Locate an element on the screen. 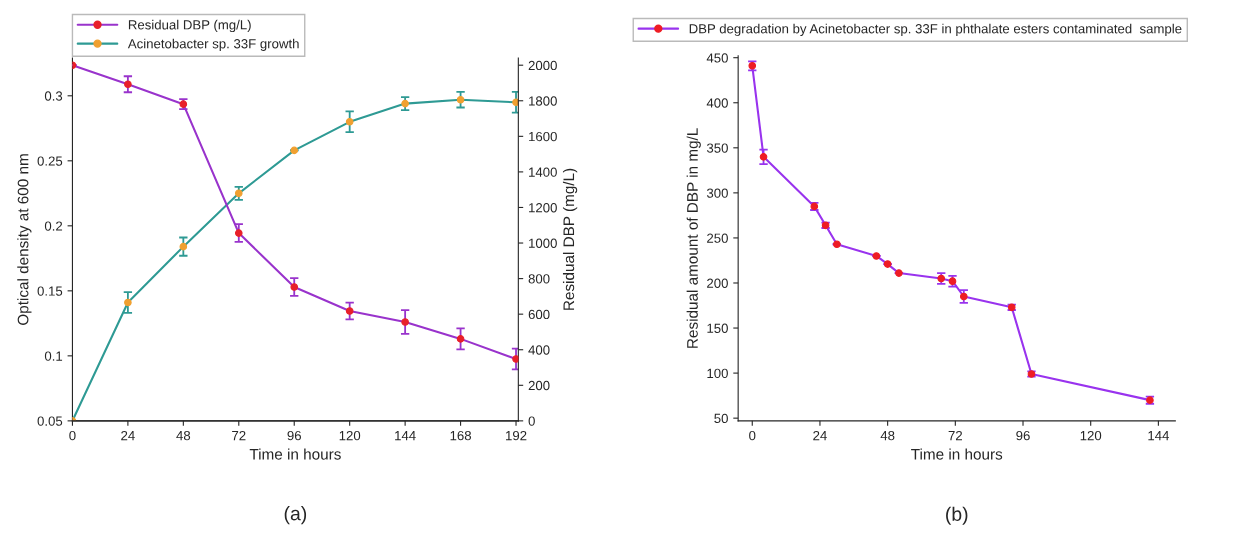 This screenshot has height=548, width=1249. y-tick-label: 150 is located at coordinates (717, 328).